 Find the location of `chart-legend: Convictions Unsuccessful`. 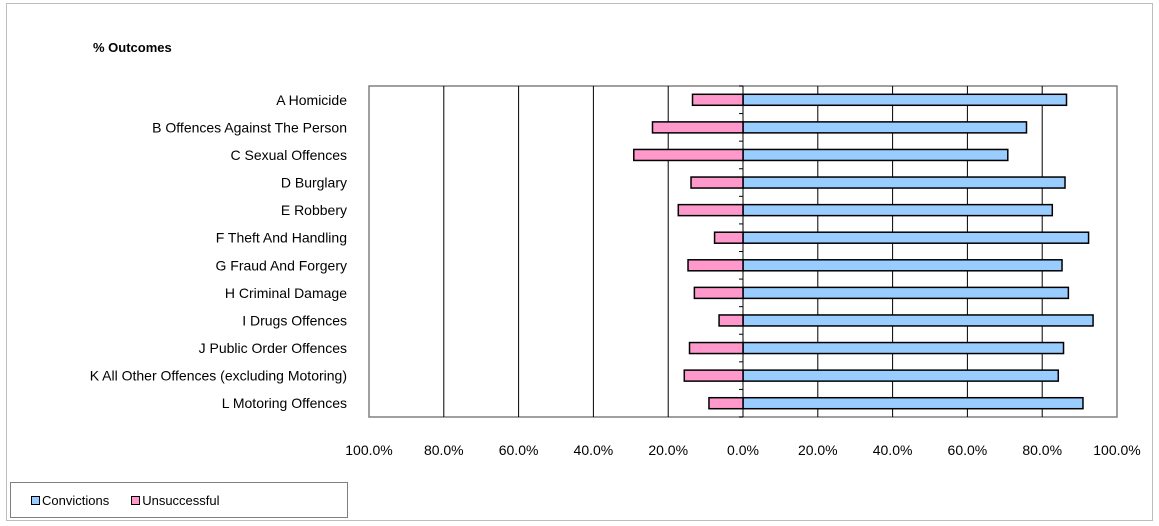

chart-legend: Convictions Unsuccessful is located at coordinates (179, 500).